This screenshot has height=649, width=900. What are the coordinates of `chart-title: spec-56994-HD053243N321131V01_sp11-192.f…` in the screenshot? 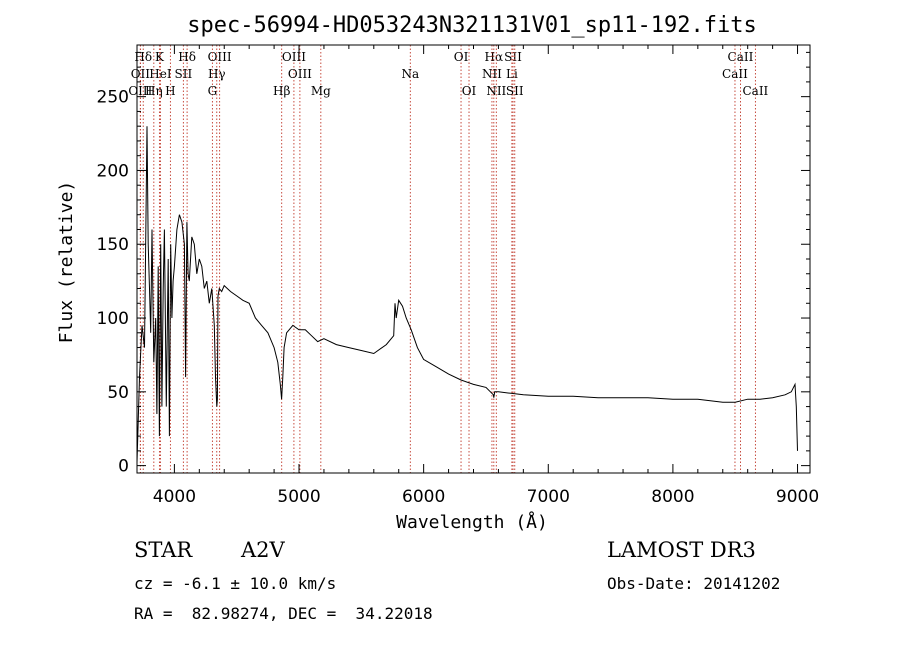 It's located at (472, 25).